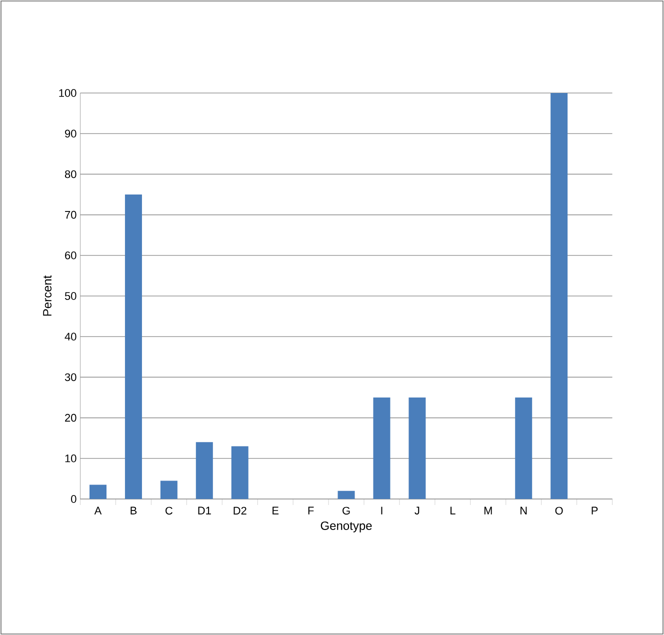 The image size is (664, 635). What do you see at coordinates (275, 510) in the screenshot?
I see `x-tick-label: E` at bounding box center [275, 510].